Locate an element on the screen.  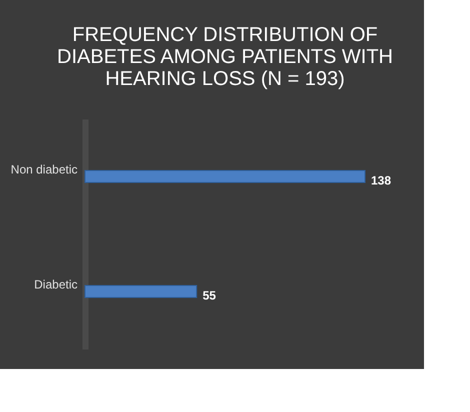
data-label: 55 is located at coordinates (209, 295).